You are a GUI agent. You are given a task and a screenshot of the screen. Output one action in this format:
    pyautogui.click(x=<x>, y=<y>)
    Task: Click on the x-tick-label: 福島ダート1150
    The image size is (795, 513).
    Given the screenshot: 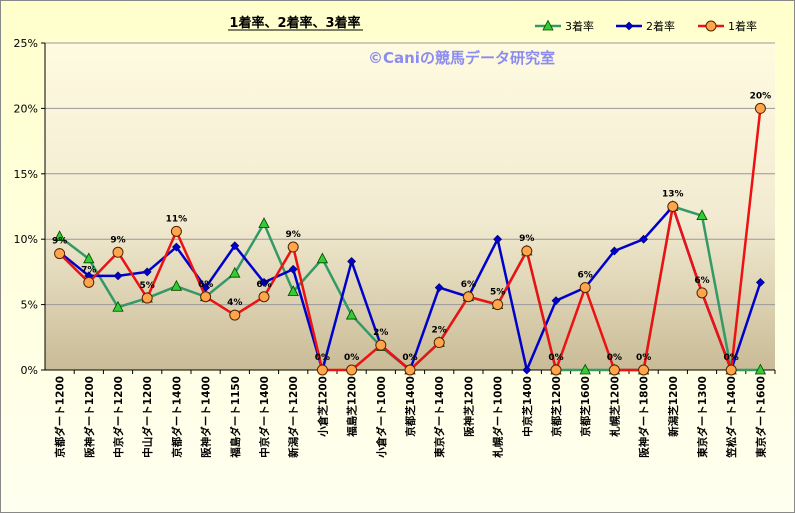 What is the action you would take?
    pyautogui.click(x=235, y=417)
    